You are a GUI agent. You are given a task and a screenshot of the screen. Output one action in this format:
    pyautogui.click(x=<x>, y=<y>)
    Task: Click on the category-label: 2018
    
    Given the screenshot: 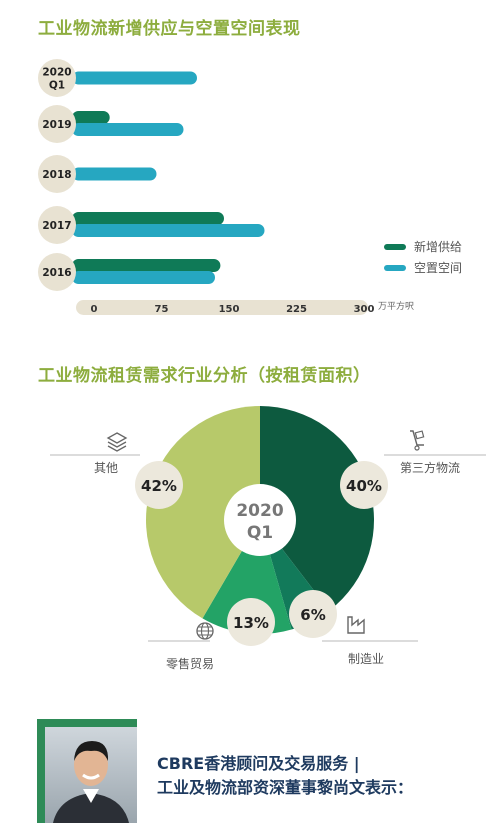 What is the action you would take?
    pyautogui.click(x=56, y=175)
    